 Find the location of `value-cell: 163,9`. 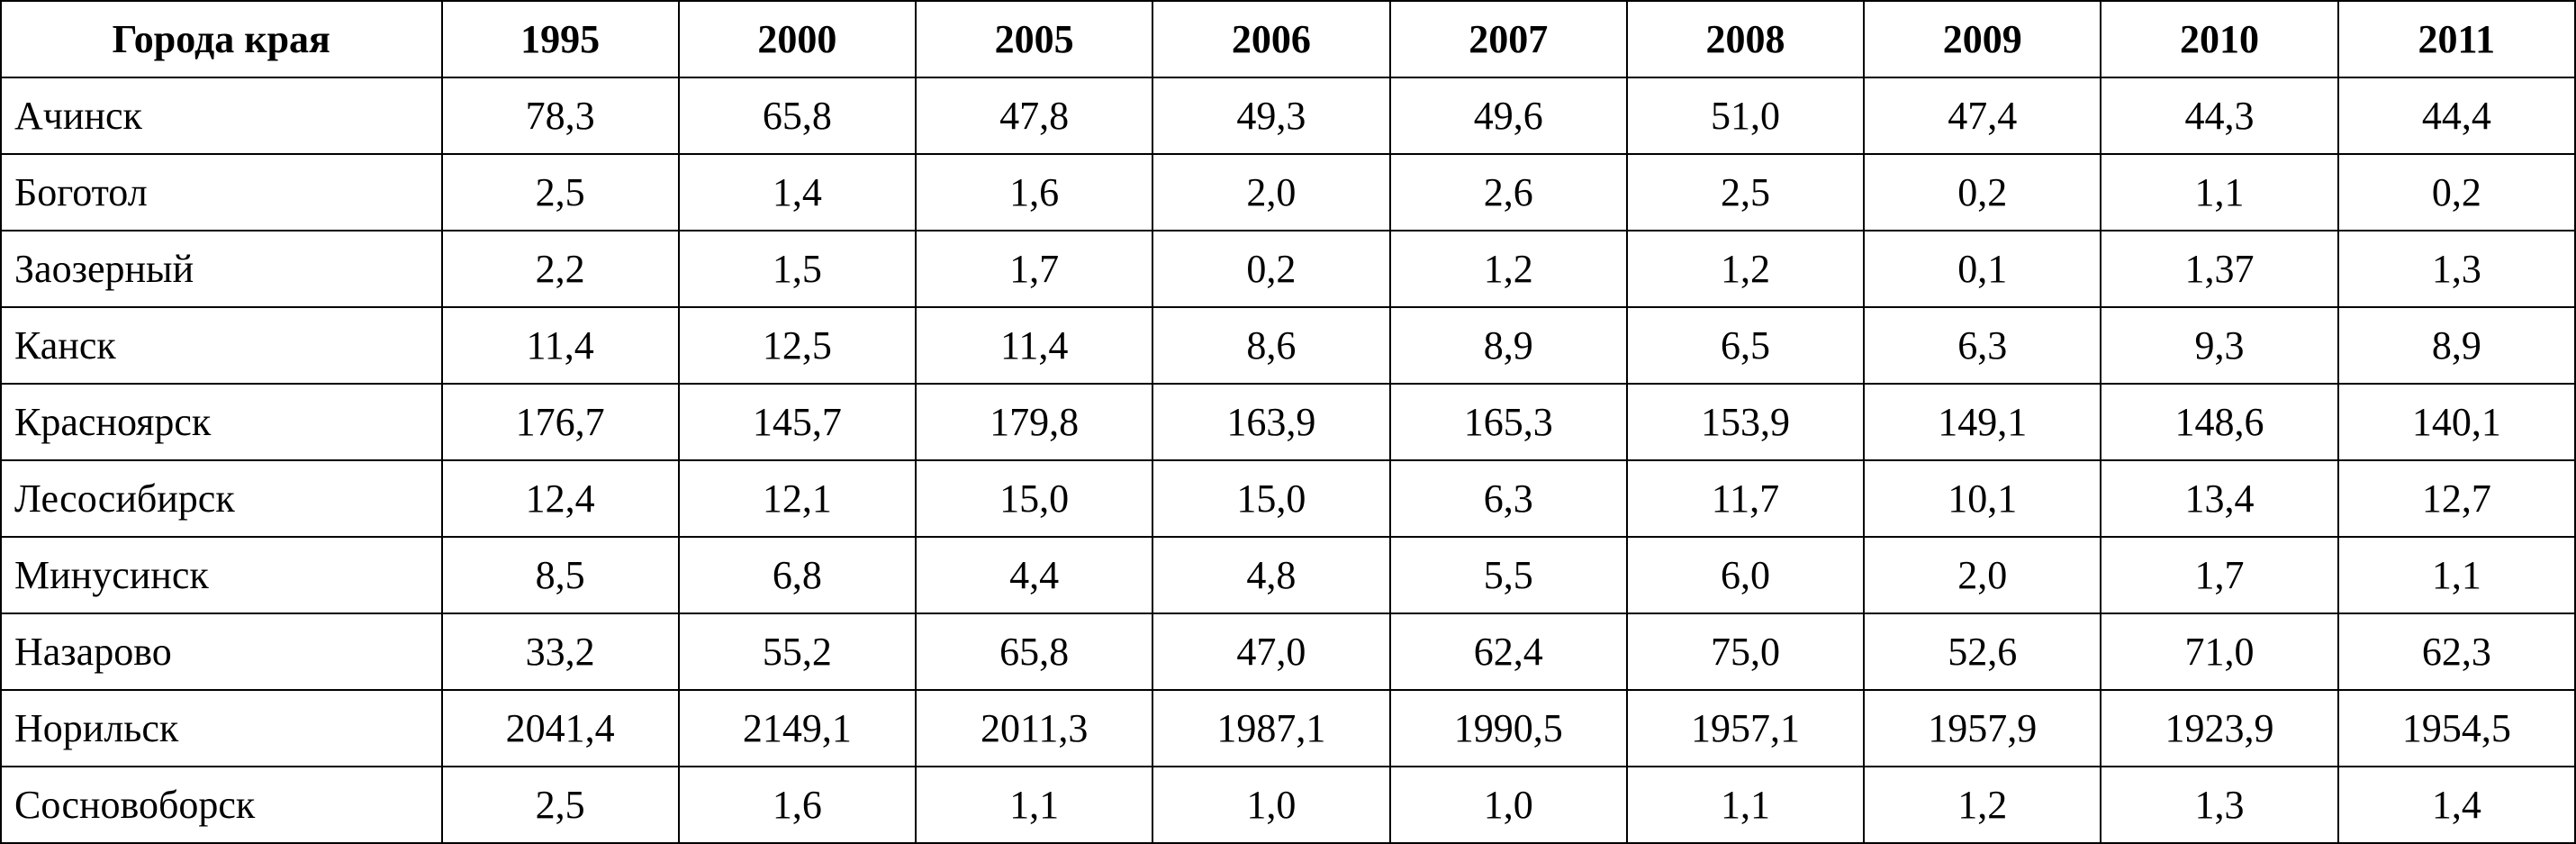

value-cell: 163,9 is located at coordinates (1271, 422).